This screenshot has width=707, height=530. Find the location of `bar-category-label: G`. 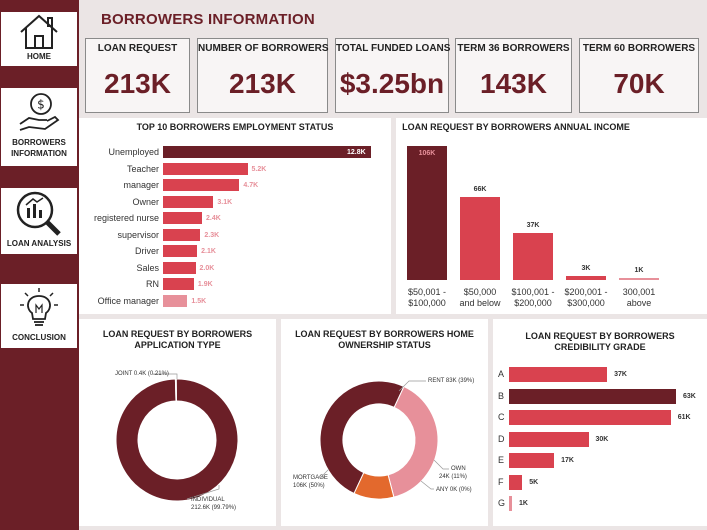

bar-category-label: G is located at coordinates (502, 503).